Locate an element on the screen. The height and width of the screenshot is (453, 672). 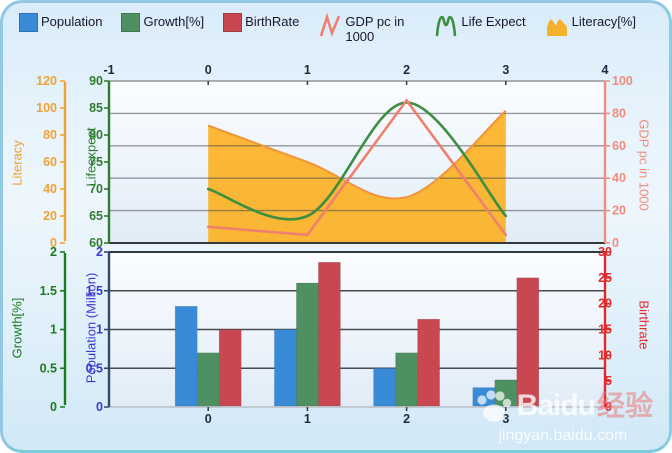
legend-item-label: BirthRate is located at coordinates (272, 21).